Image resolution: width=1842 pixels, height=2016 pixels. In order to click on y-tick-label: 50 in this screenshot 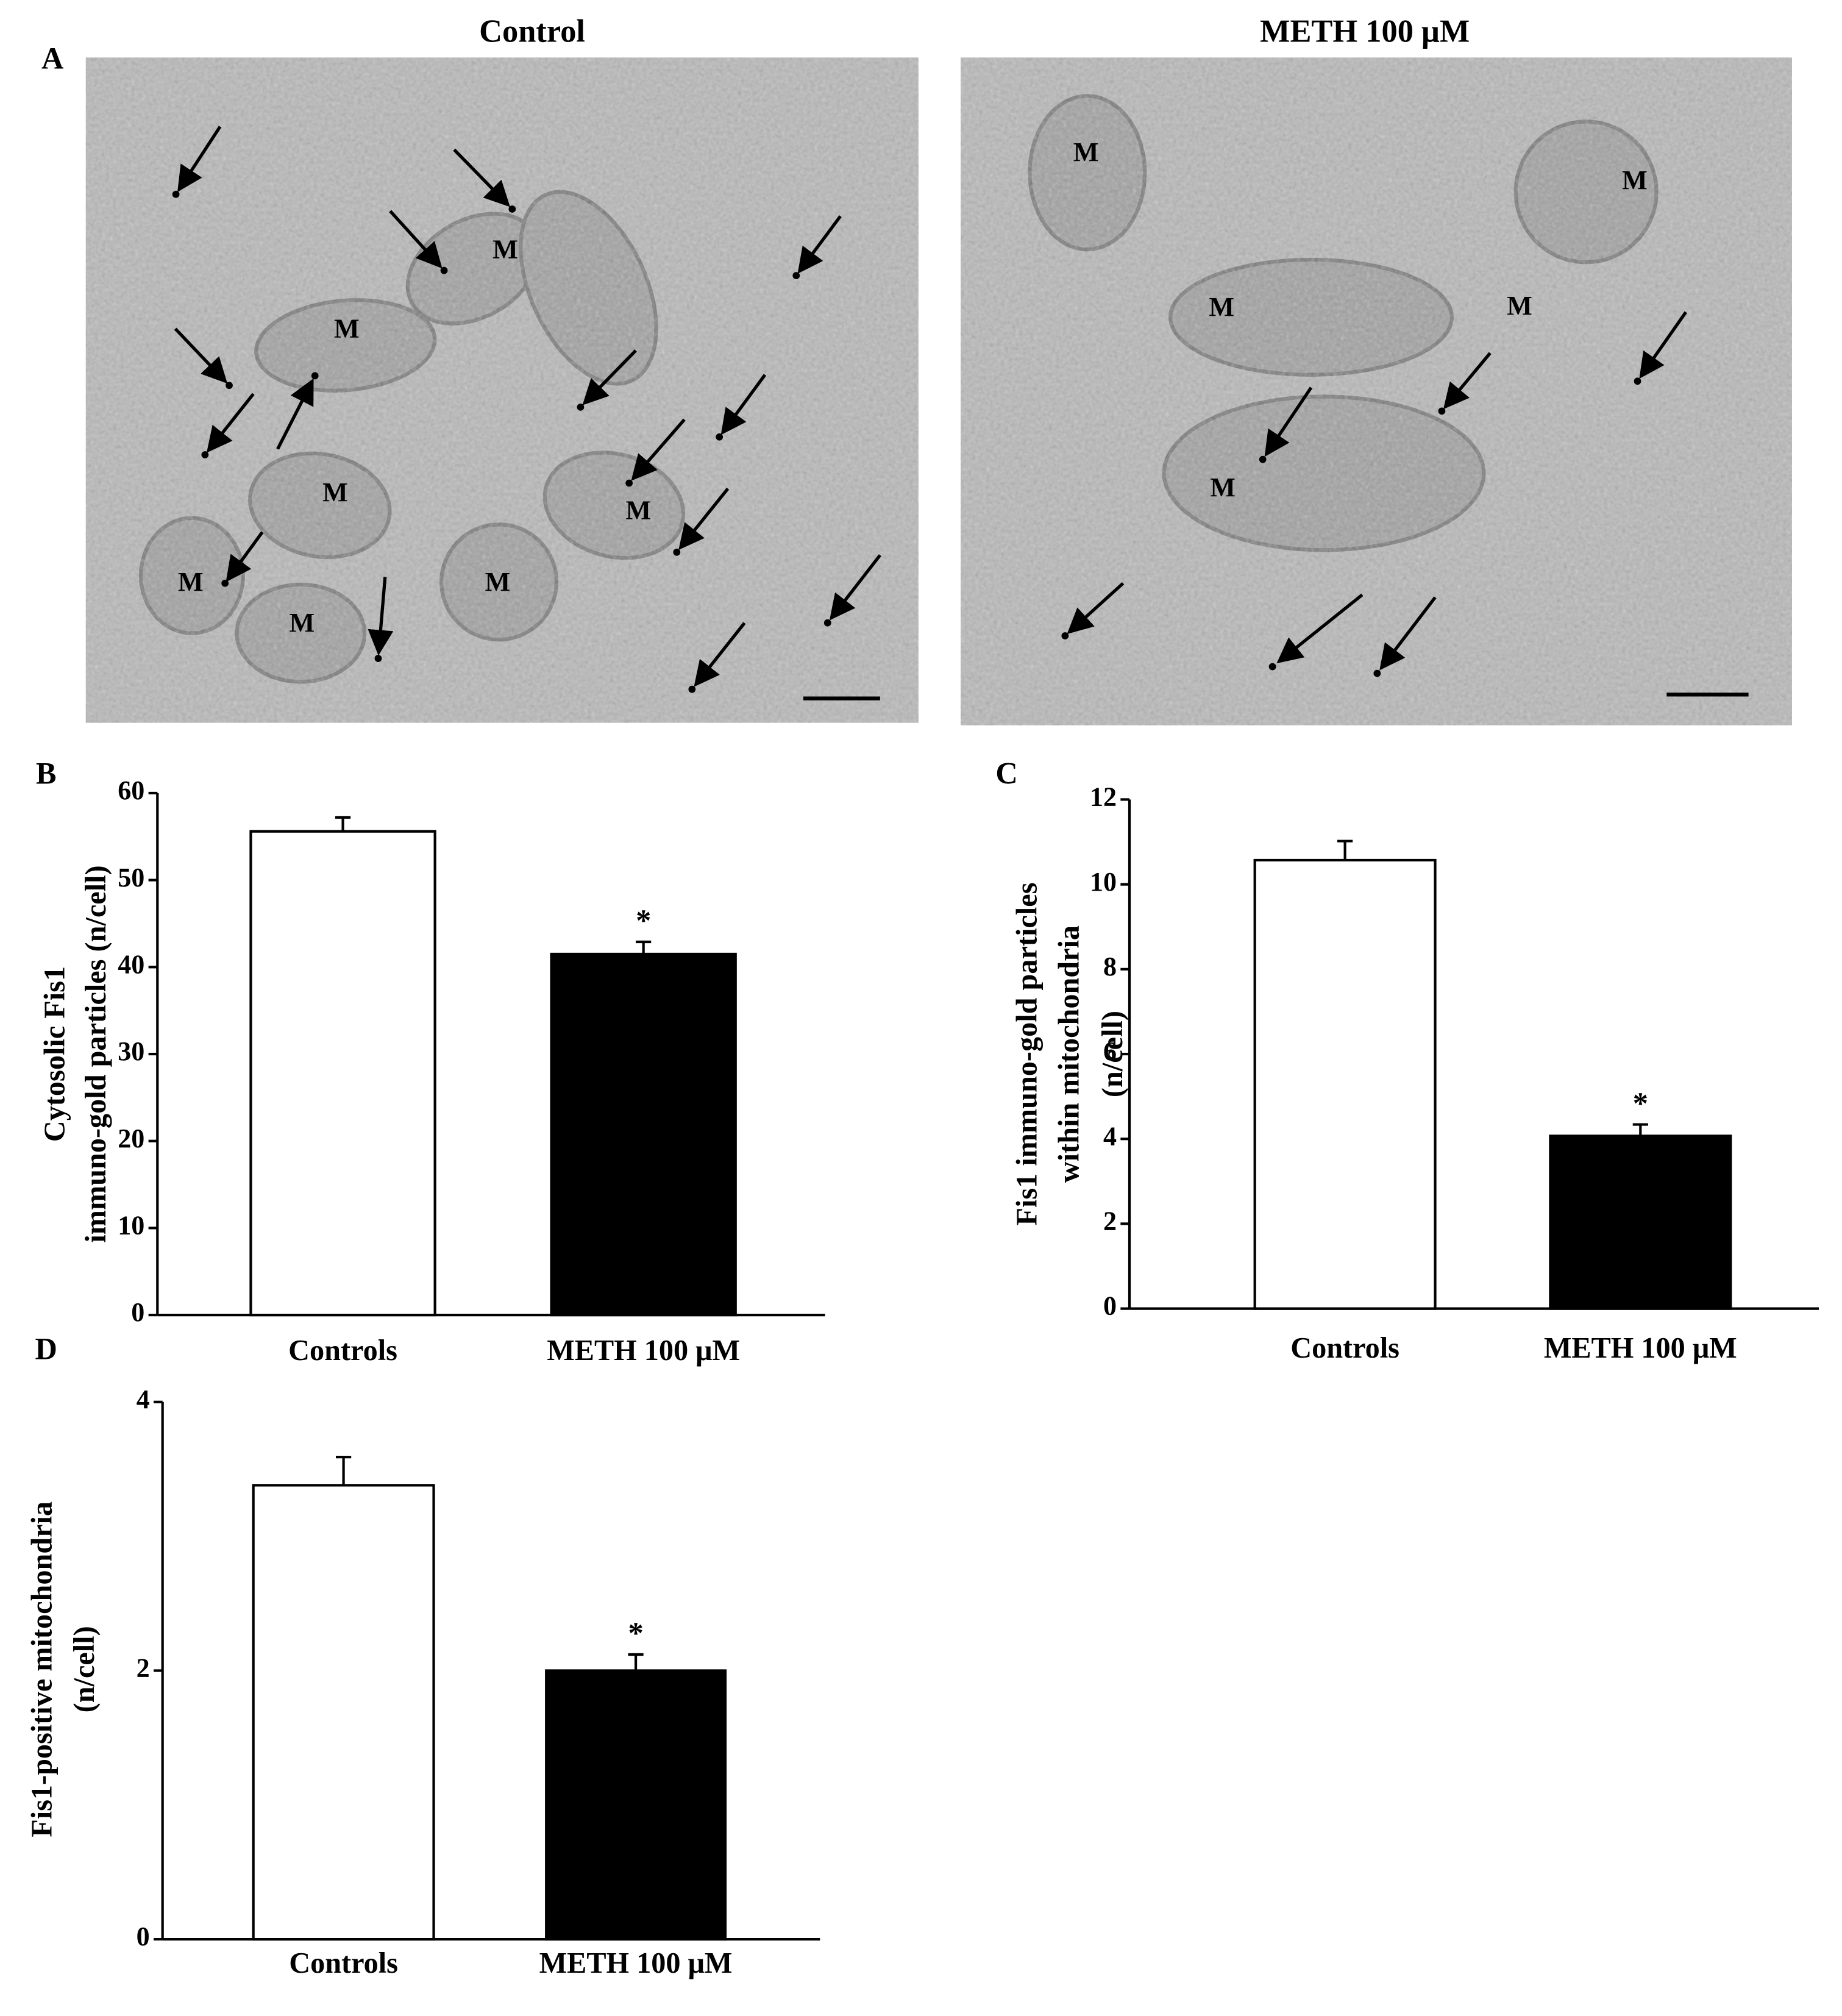, I will do `click(131, 877)`.